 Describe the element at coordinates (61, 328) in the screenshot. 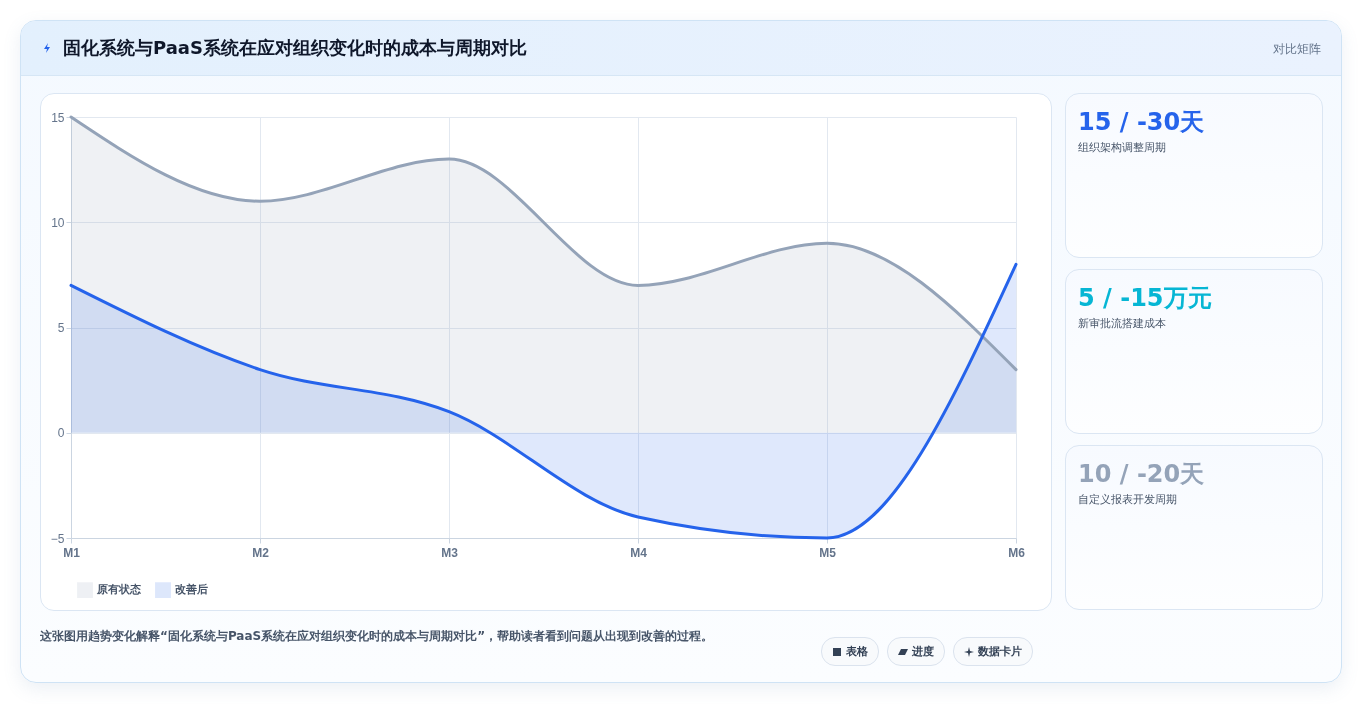

I see `y-tick-label: 5` at that location.